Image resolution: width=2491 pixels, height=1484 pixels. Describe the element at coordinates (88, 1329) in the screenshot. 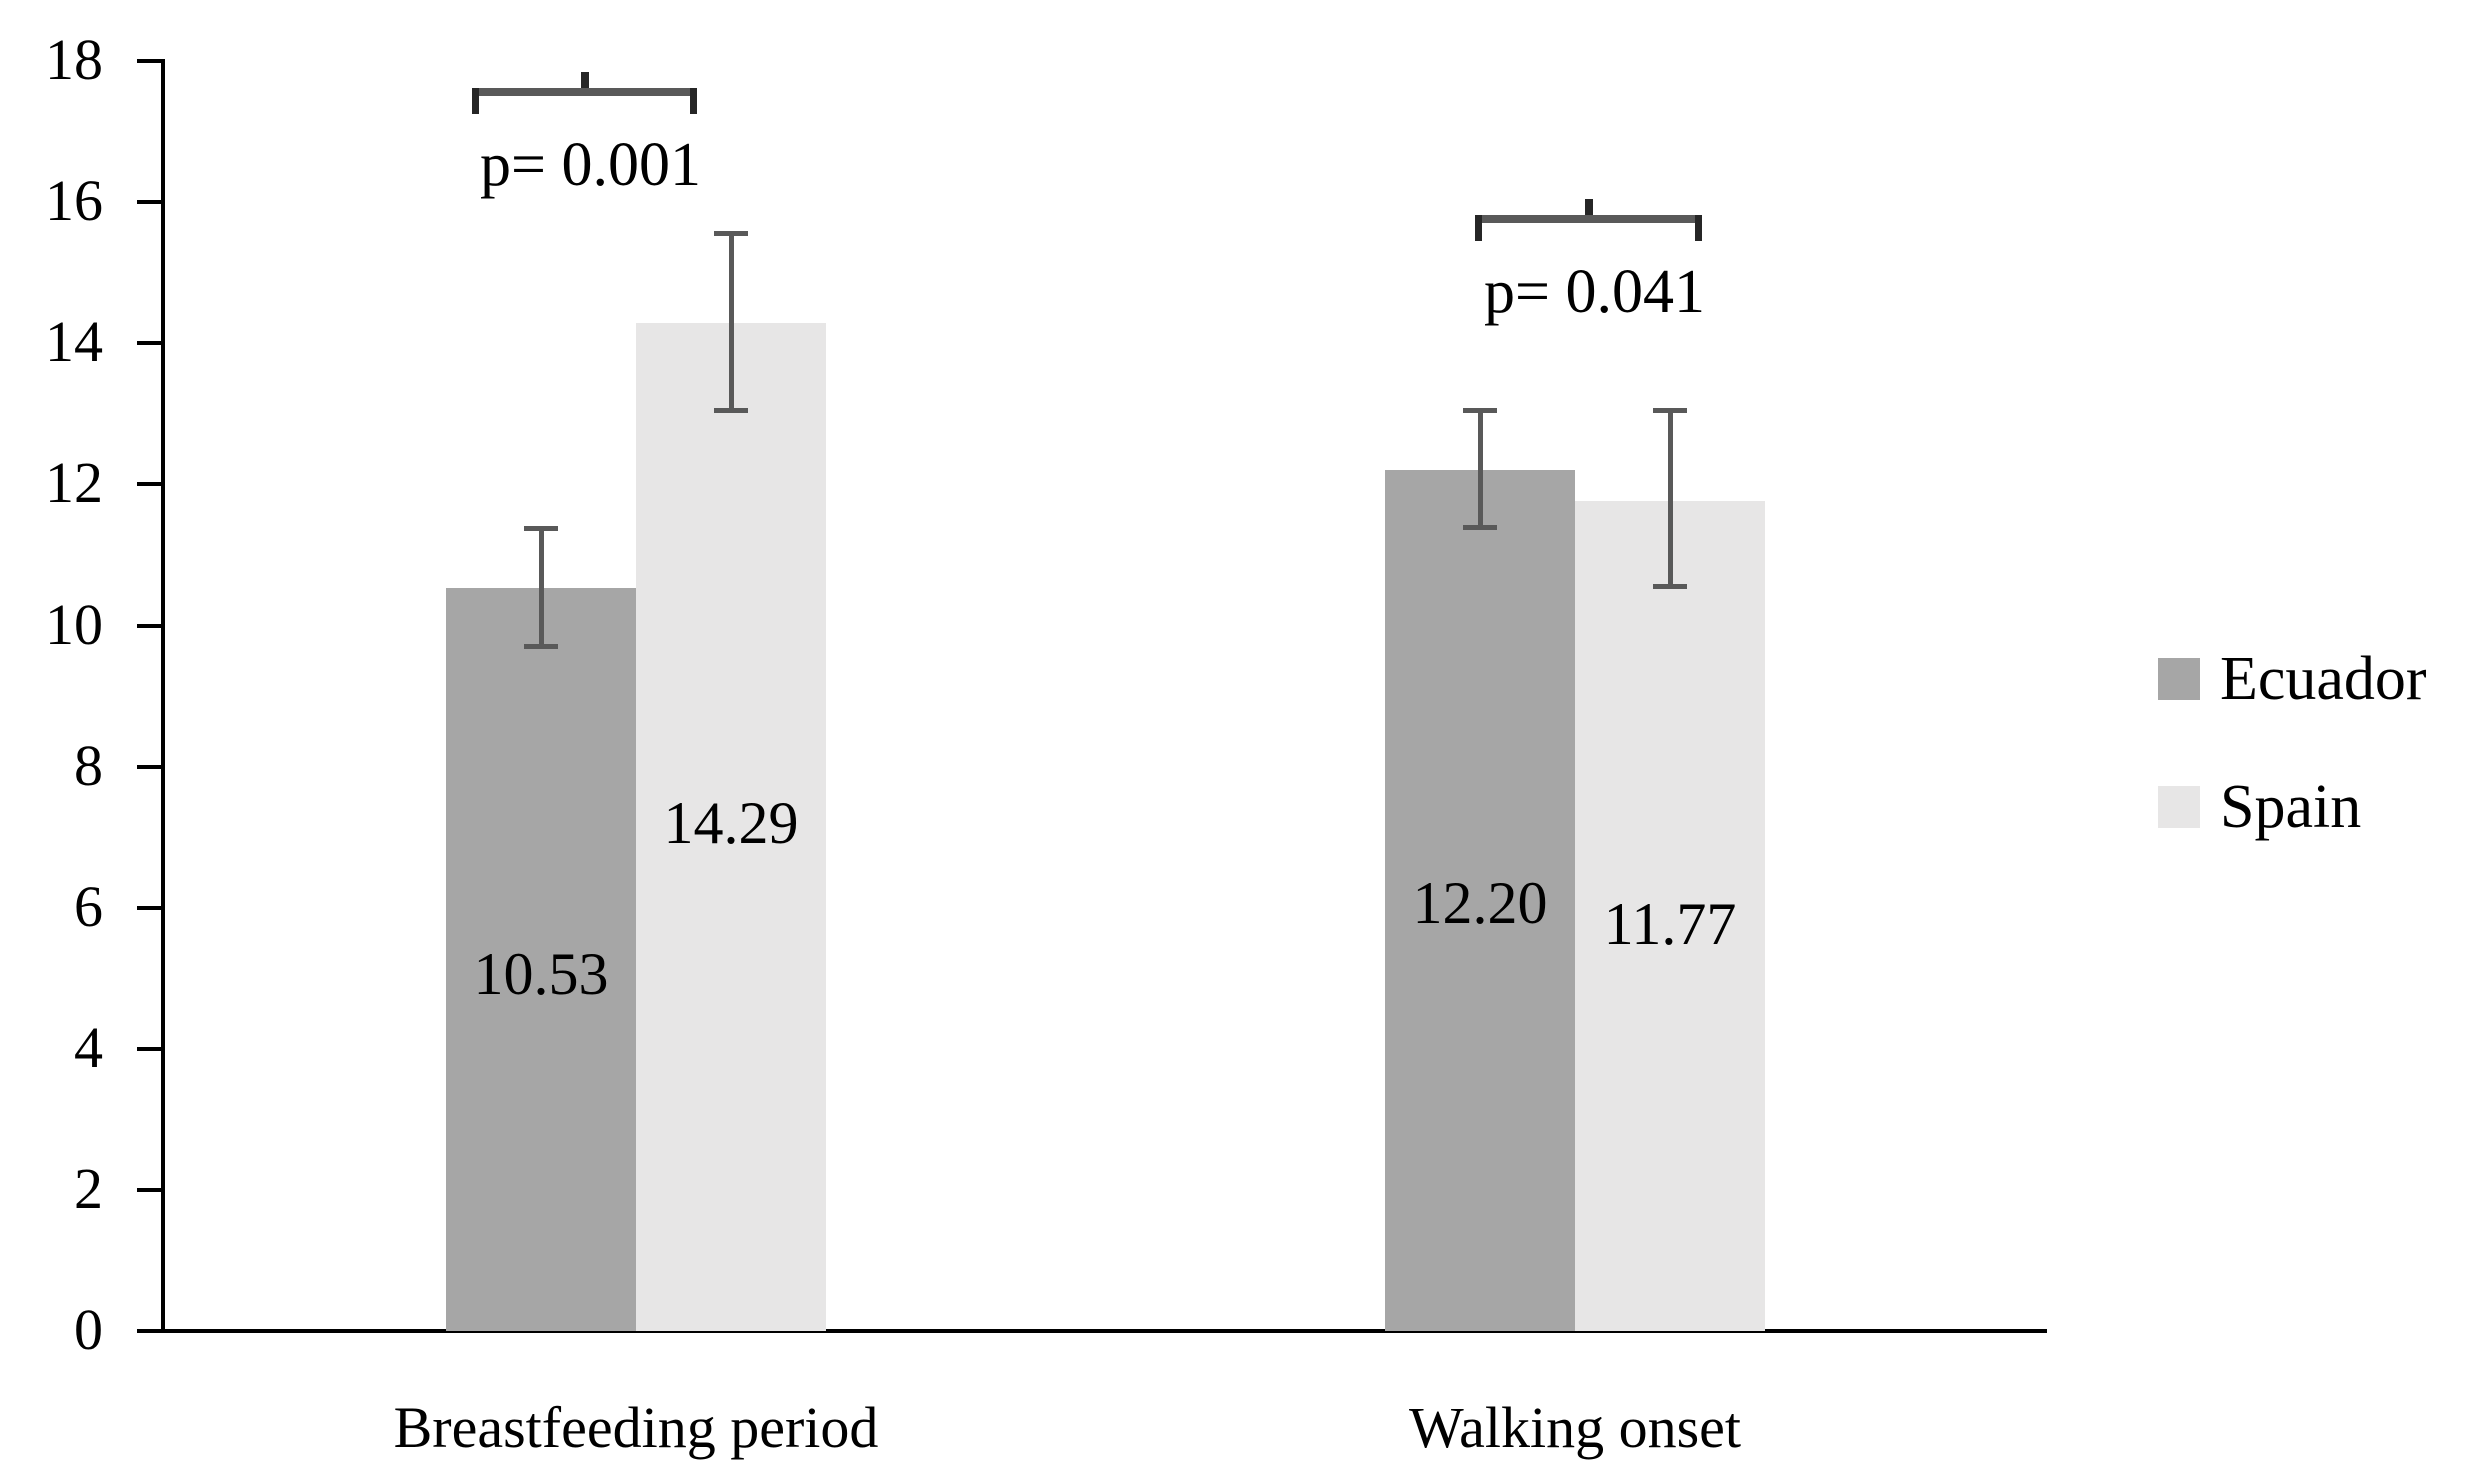

I see `y-tick-label: 0` at that location.